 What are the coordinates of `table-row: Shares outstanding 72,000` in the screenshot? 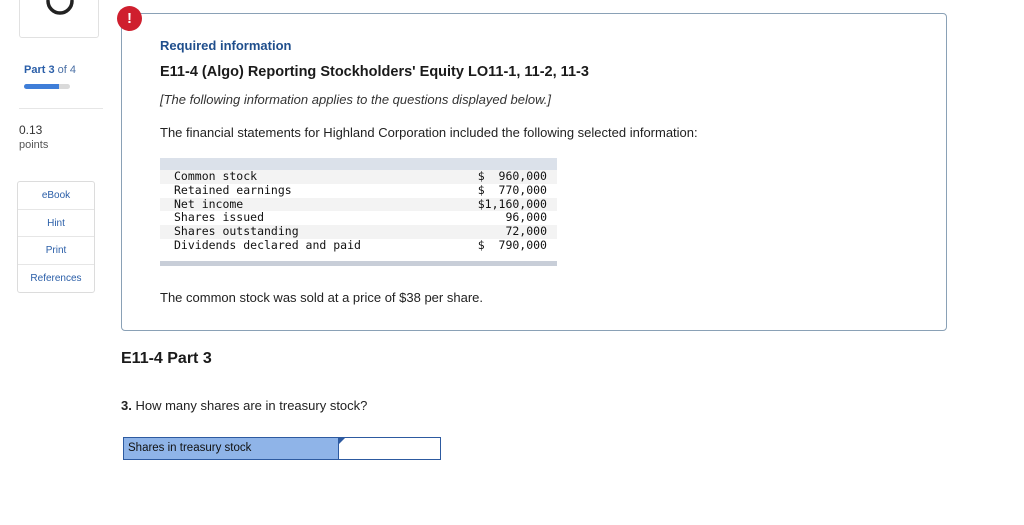 It's located at (358, 231).